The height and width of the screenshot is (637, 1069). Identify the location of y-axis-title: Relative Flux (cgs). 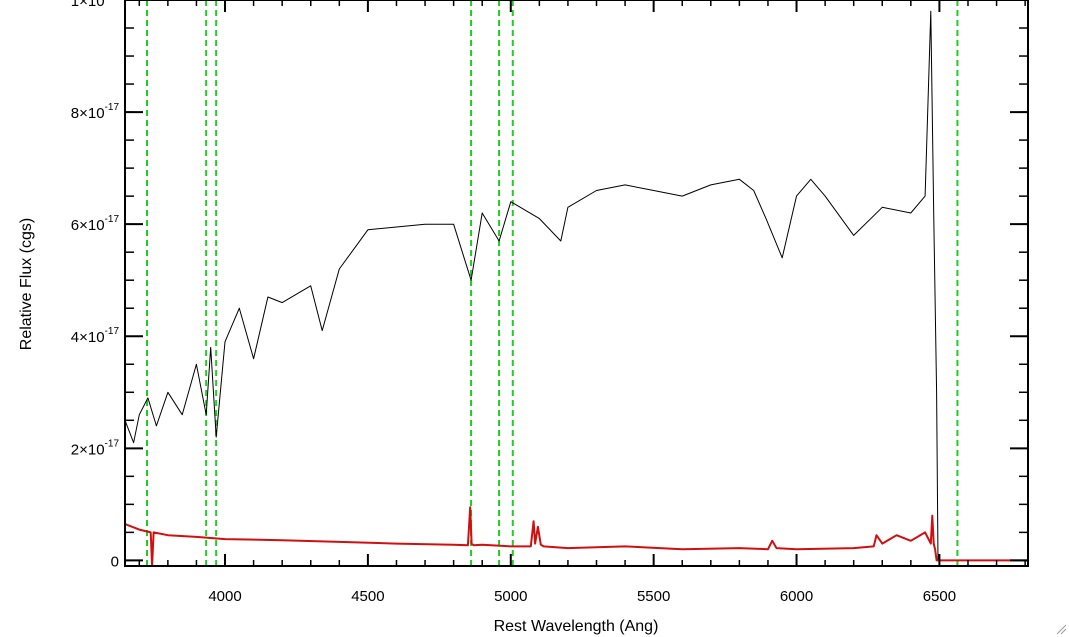
(26, 284).